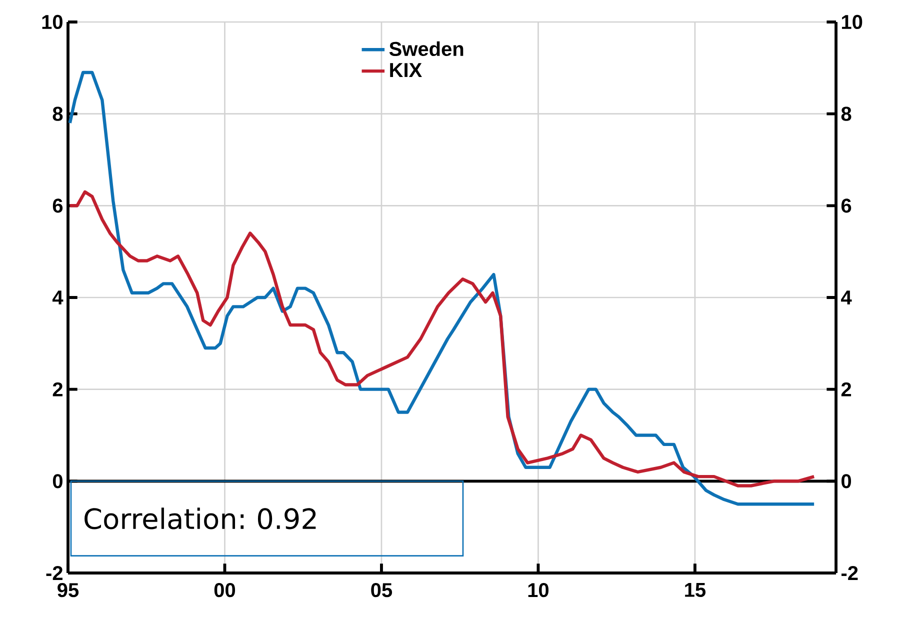 The width and height of the screenshot is (902, 623). What do you see at coordinates (57, 481) in the screenshot?
I see `y2-tick-label: 0` at bounding box center [57, 481].